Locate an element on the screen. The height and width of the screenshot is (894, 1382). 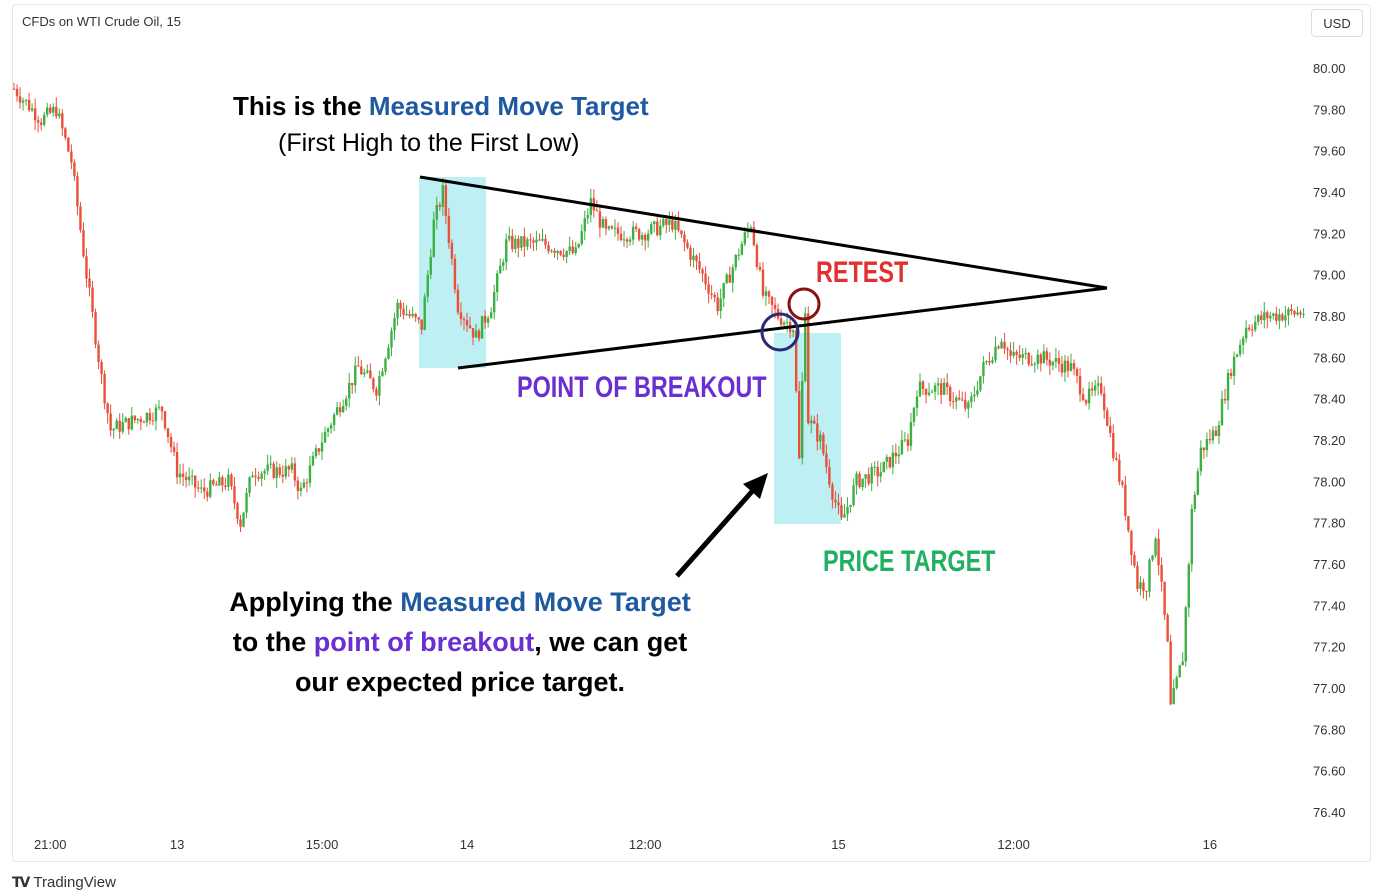
tradingview-logo: TV TradingView is located at coordinates (64, 882).